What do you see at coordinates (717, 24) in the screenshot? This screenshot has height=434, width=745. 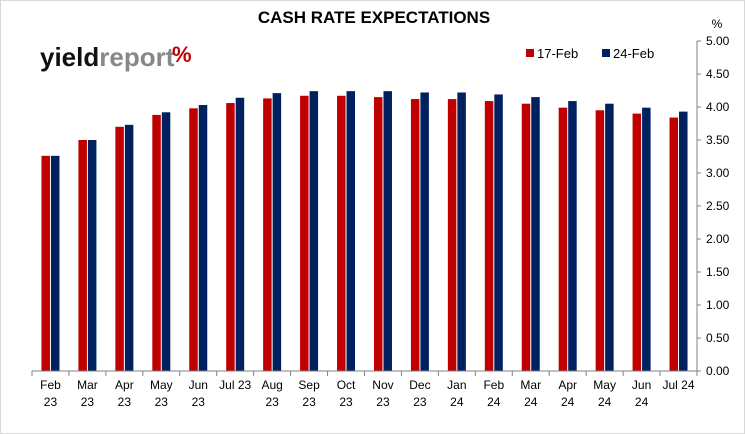 I see `y-unit-label: %` at bounding box center [717, 24].